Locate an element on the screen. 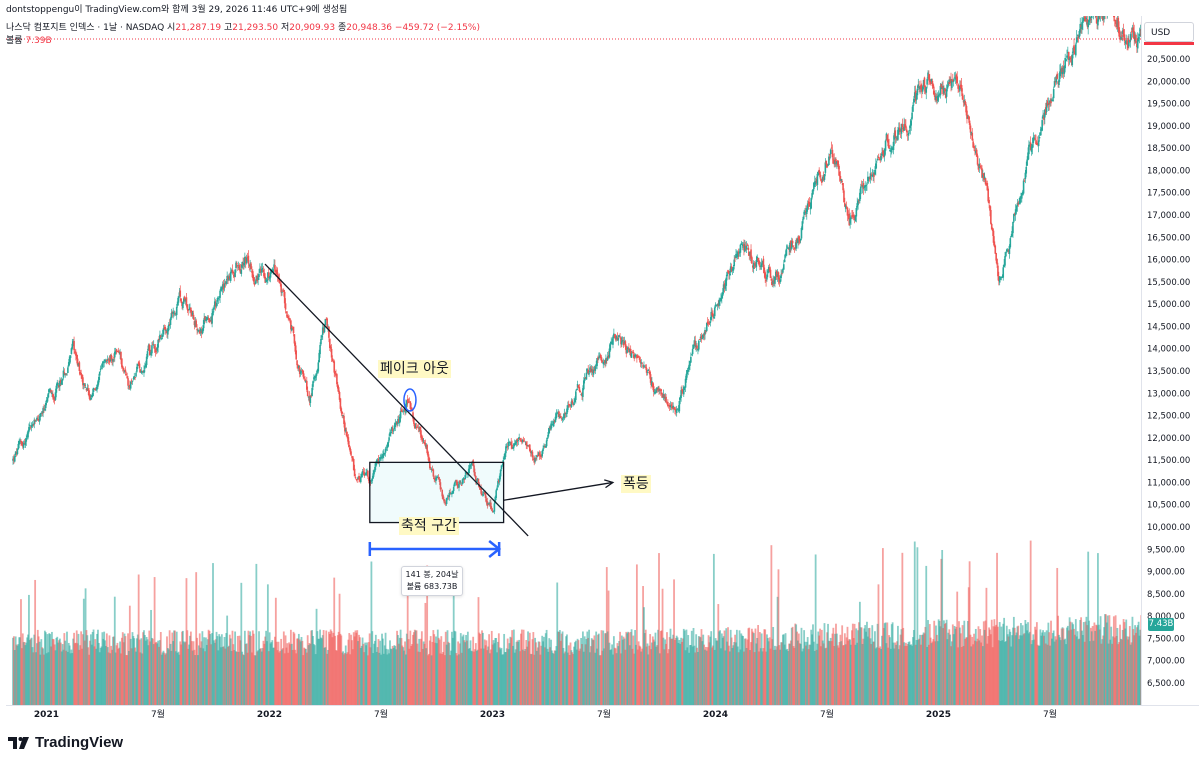  y-tick-label: 17,500.00 is located at coordinates (1168, 194).